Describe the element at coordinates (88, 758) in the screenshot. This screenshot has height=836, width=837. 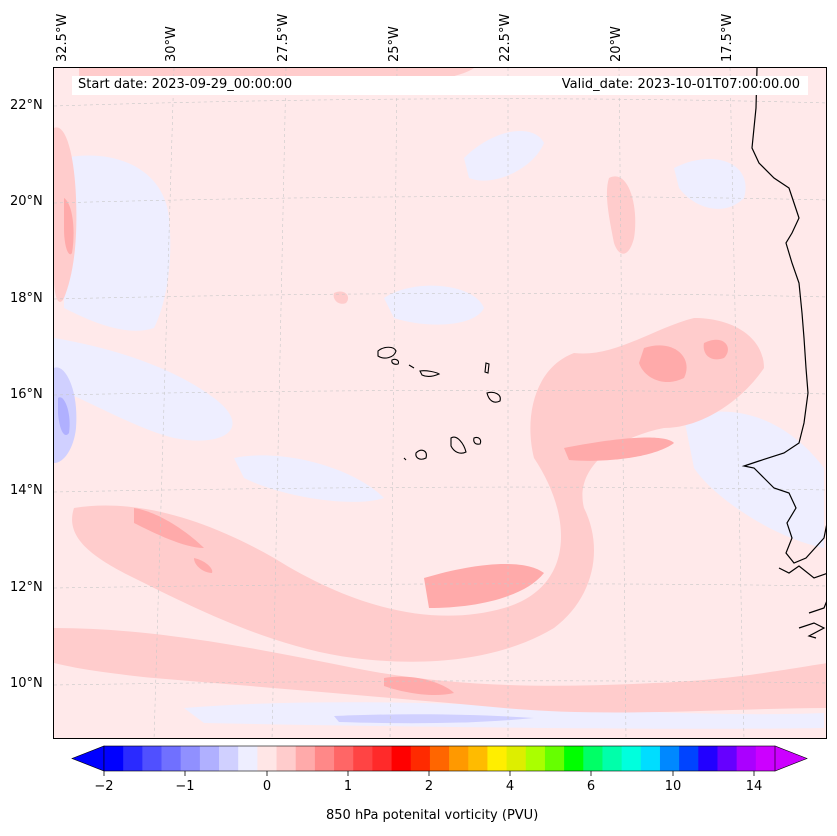
I see `colorbar-extend-low` at that location.